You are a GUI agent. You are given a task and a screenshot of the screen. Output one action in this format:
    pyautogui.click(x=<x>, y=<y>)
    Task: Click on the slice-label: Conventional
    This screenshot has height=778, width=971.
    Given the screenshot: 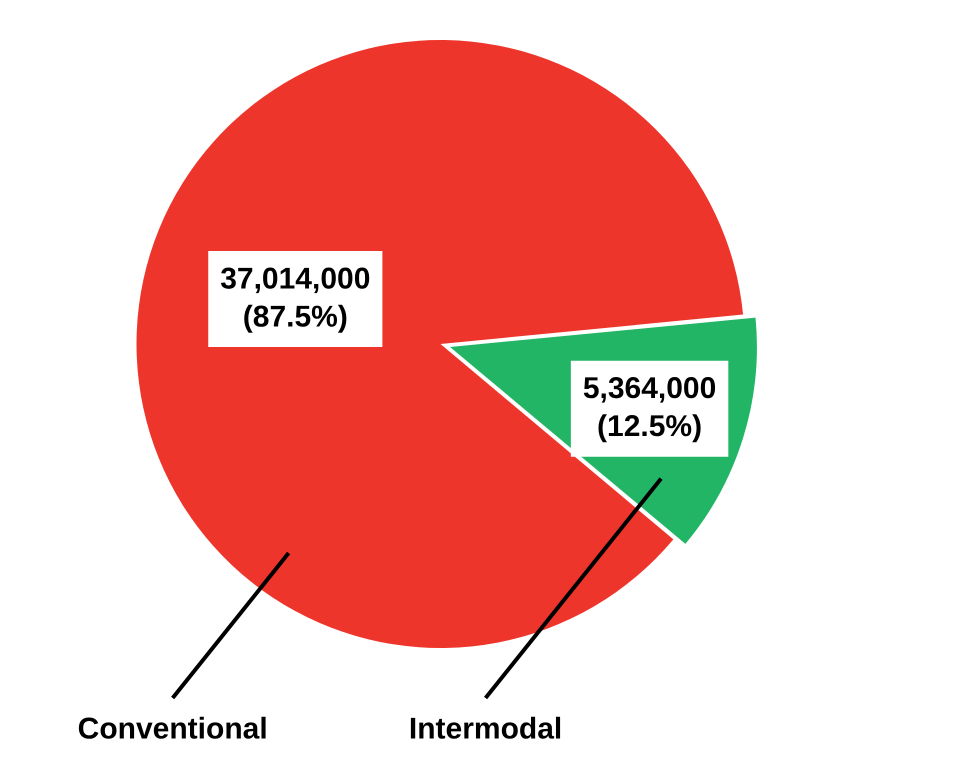 What is the action you would take?
    pyautogui.click(x=173, y=729)
    